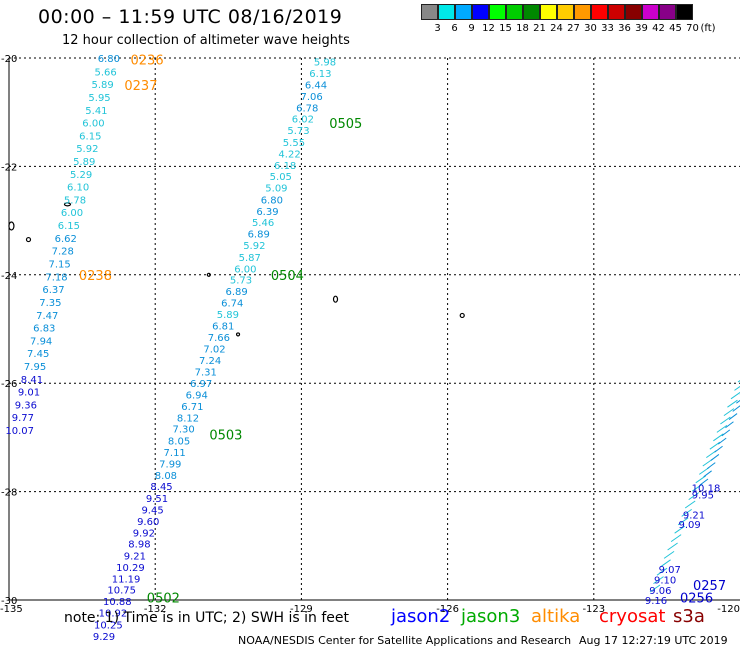 Image resolution: width=740 pixels, height=650 pixels. Describe the element at coordinates (95, 276) in the screenshot. I see `pass-time-label: 0238` at that location.